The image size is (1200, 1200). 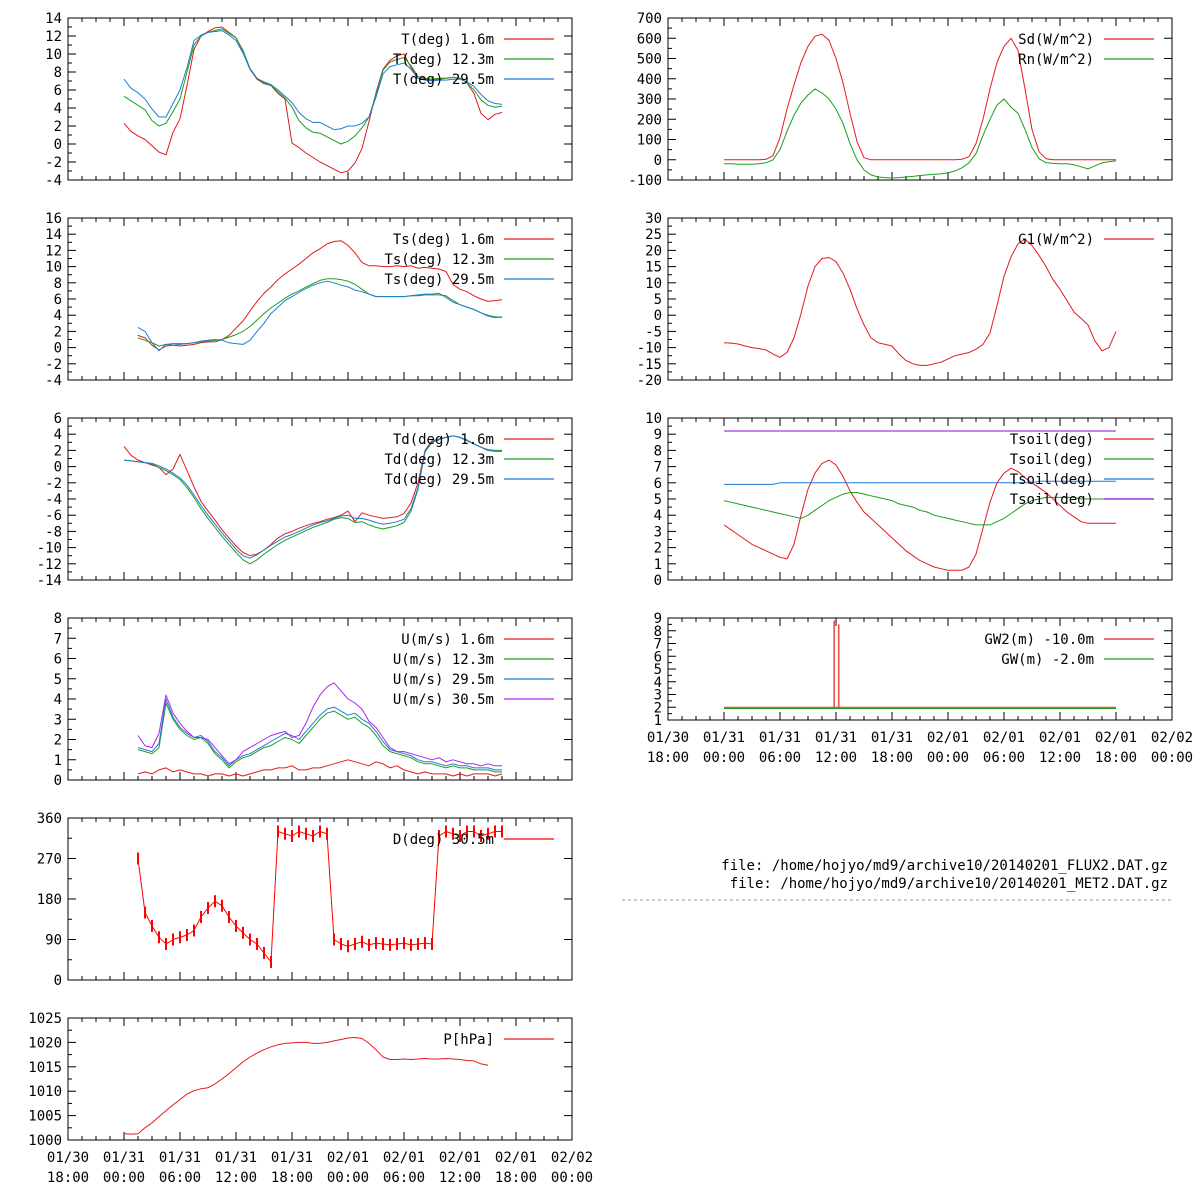 I want to click on y-tick-label: 1020, so click(x=45, y=1043).